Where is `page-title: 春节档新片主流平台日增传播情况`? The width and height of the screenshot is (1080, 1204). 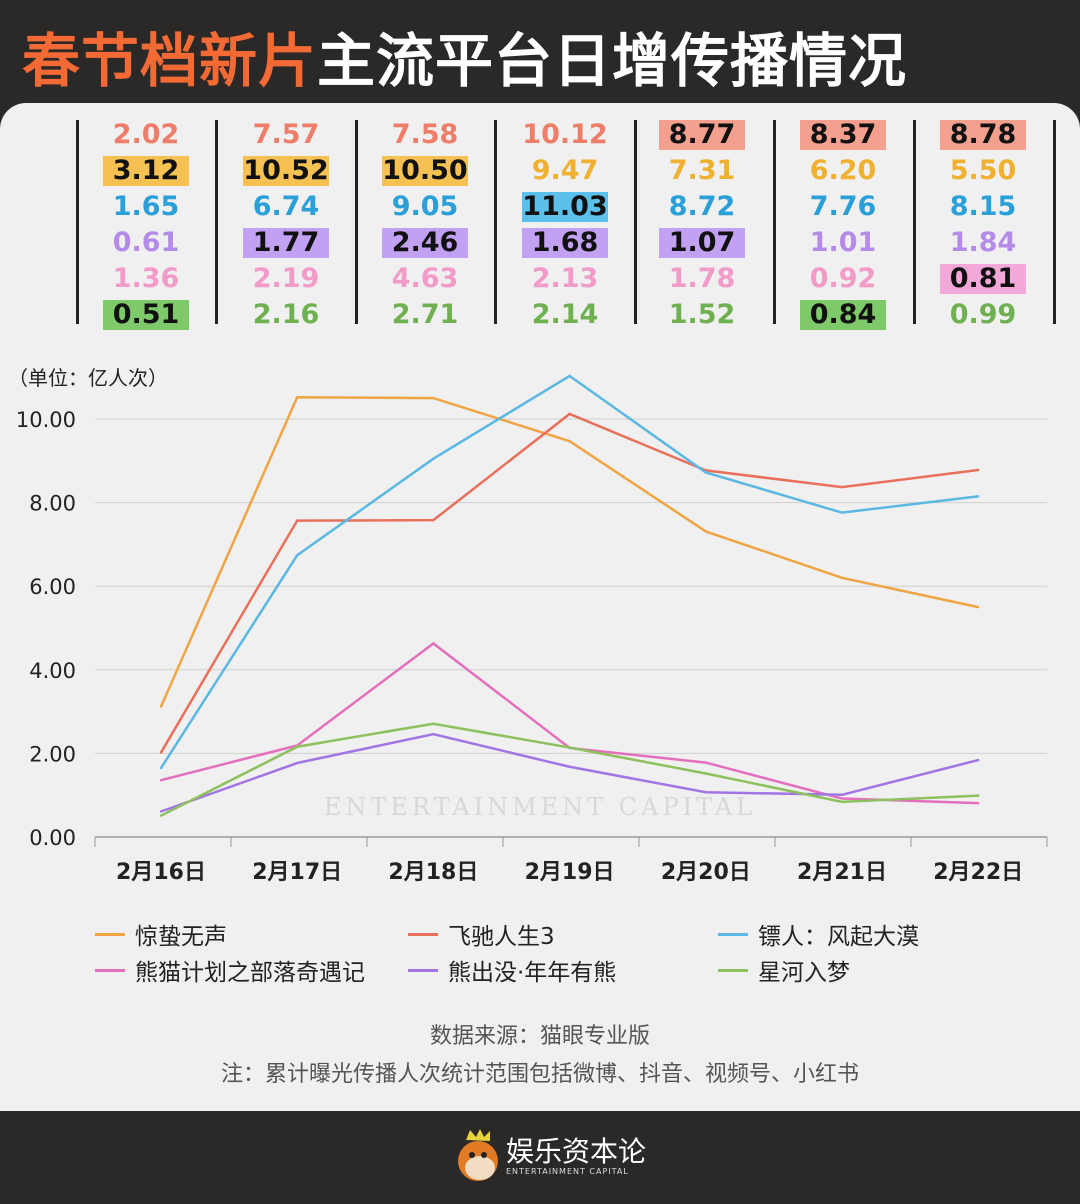 page-title: 春节档新片主流平台日增传播情况 is located at coordinates (464, 56).